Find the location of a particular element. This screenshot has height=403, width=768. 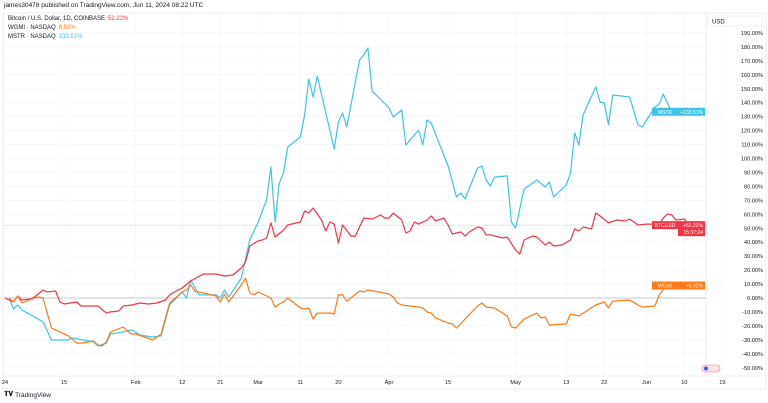

x-tick-label: 21 is located at coordinates (220, 383).